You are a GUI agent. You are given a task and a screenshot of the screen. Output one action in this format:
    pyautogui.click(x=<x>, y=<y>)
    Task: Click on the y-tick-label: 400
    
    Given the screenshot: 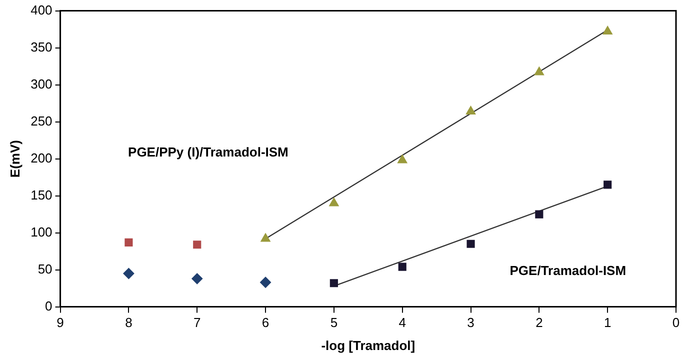 What is the action you would take?
    pyautogui.click(x=41, y=10)
    